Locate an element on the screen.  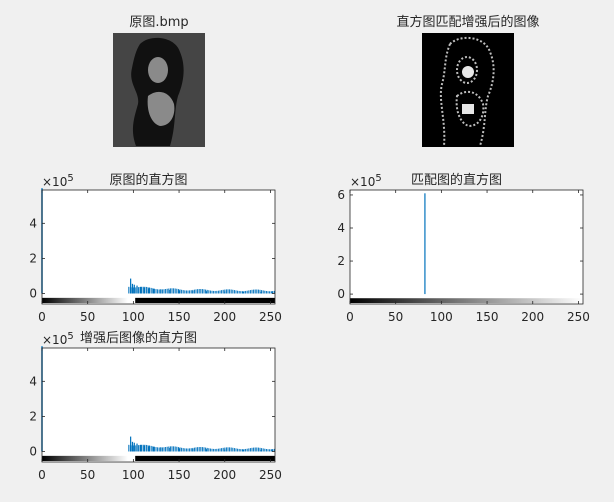
image-panel-original: 原图.bmp is located at coordinates (159, 81).